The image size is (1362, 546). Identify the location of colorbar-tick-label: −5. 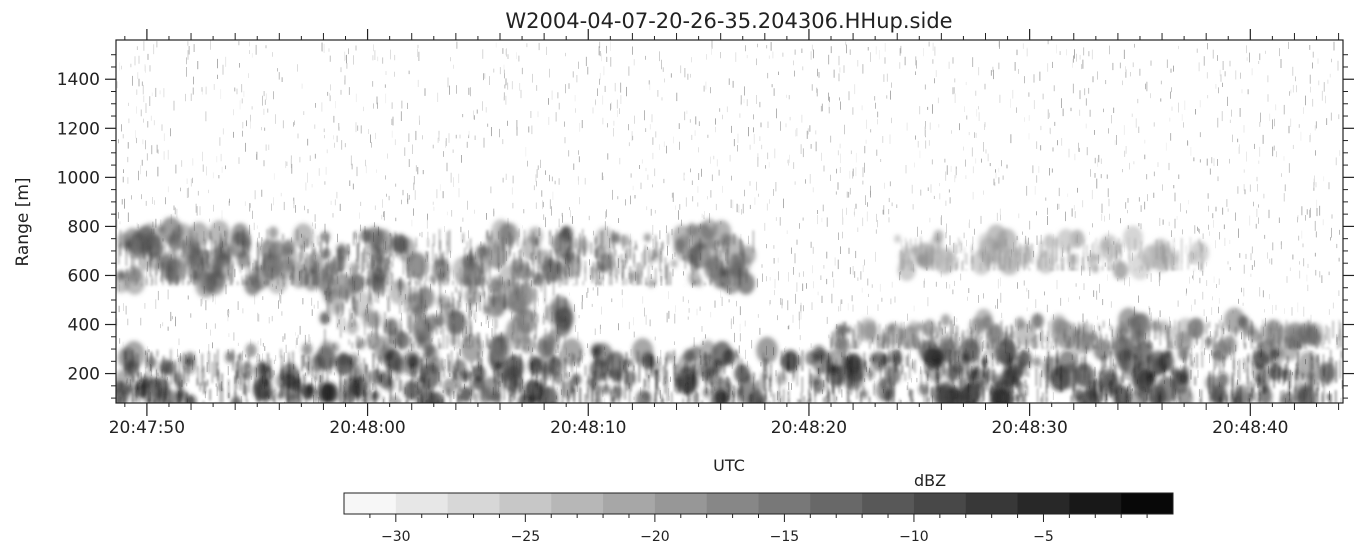
(1043, 537).